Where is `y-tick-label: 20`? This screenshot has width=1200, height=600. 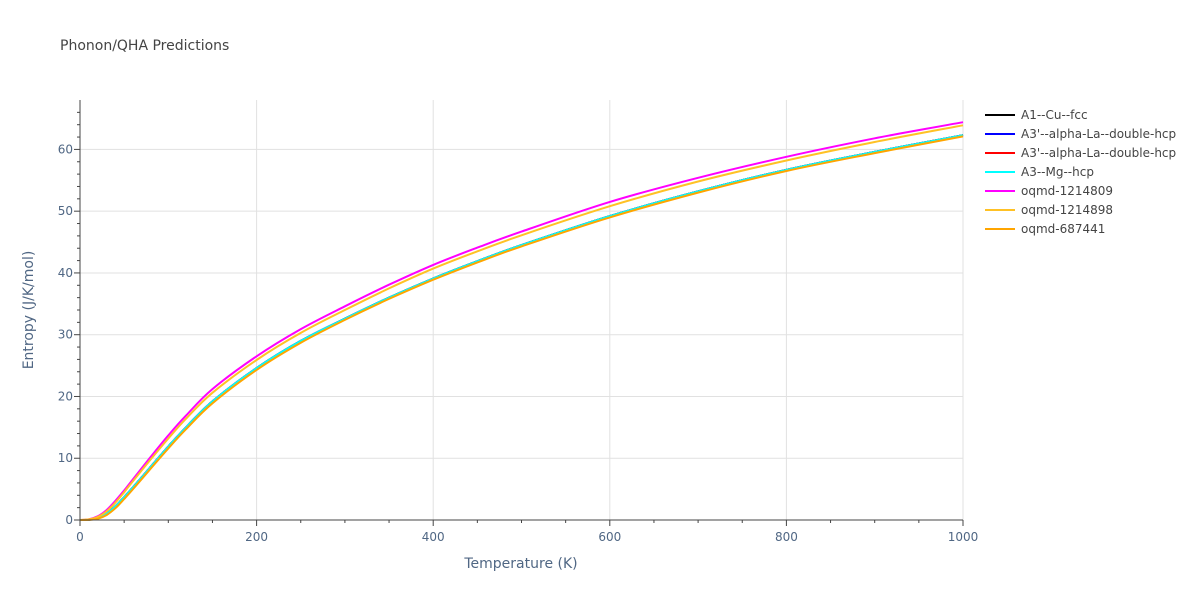 y-tick-label: 20 is located at coordinates (65, 396).